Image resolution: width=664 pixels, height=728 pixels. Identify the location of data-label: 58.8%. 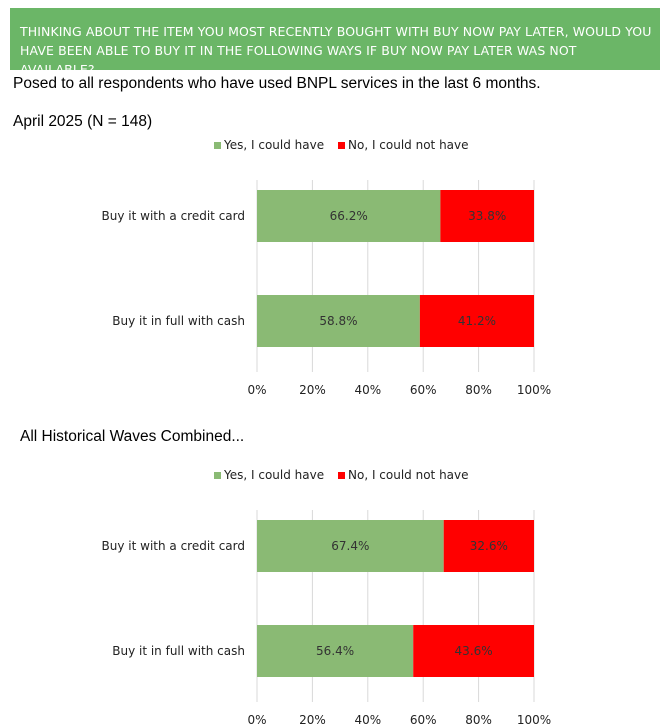
(338, 321).